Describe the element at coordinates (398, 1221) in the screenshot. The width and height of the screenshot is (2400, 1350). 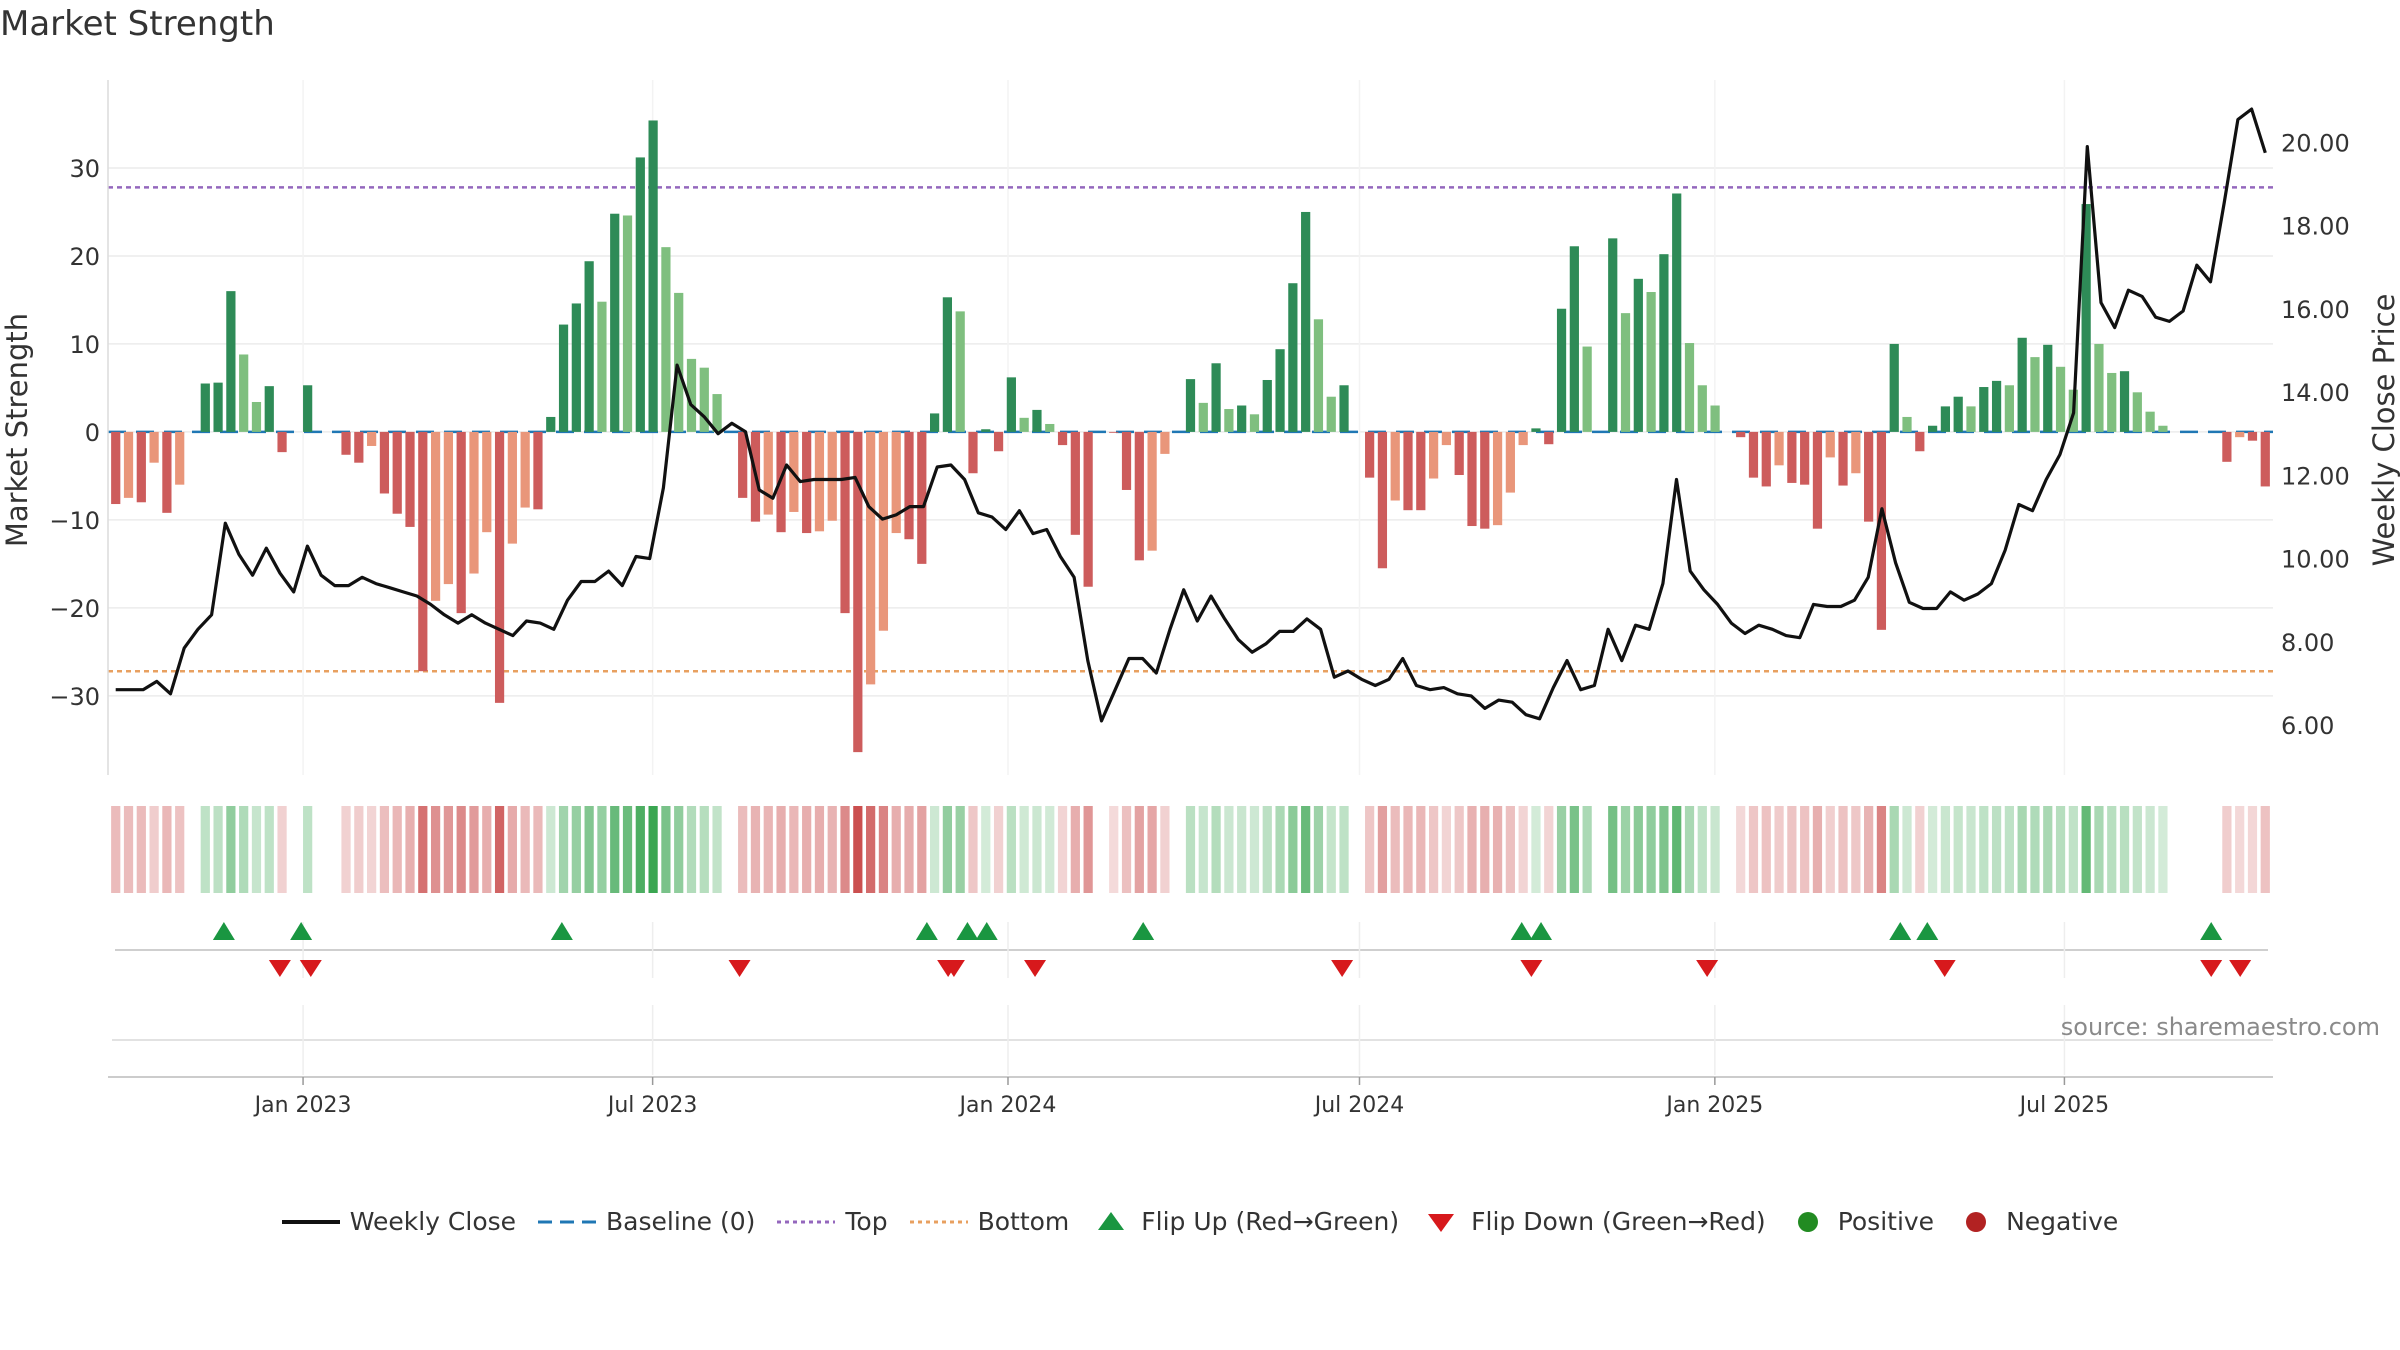
I see `legend-weekly-close: Weekly Close` at that location.